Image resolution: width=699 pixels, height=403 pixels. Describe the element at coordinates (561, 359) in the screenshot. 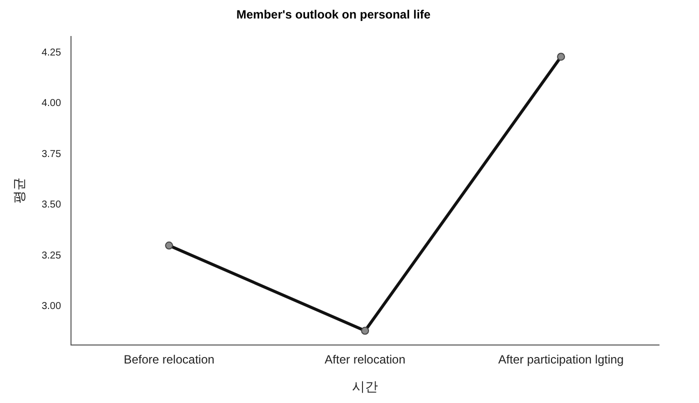

I see `x-tick-label: After participation lgting` at that location.